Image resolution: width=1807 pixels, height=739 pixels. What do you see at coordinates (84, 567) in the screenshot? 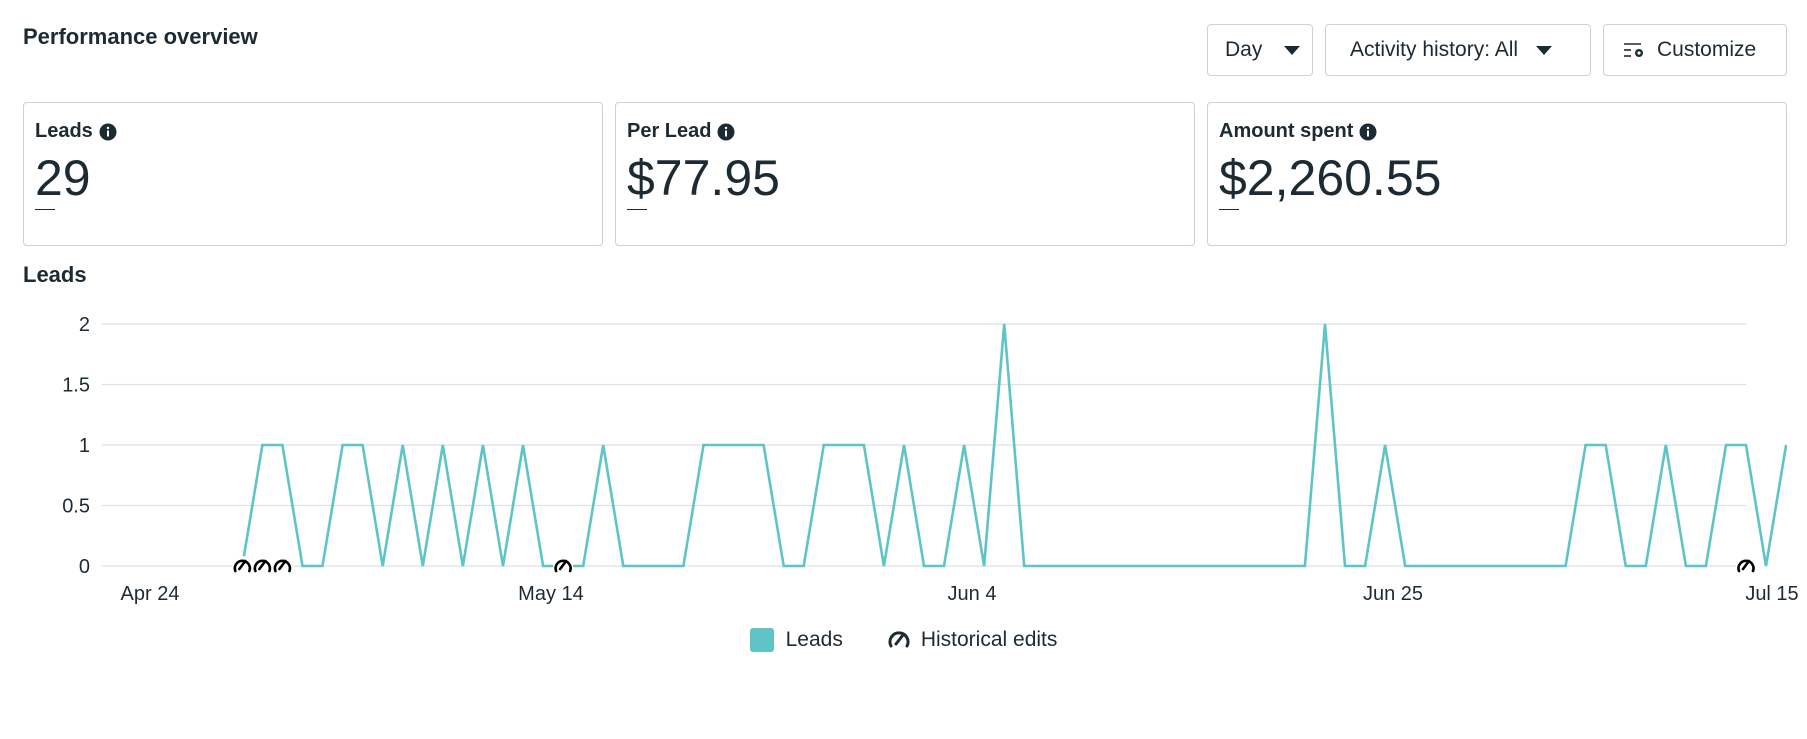
I see `y-tick-label: 0` at bounding box center [84, 567].